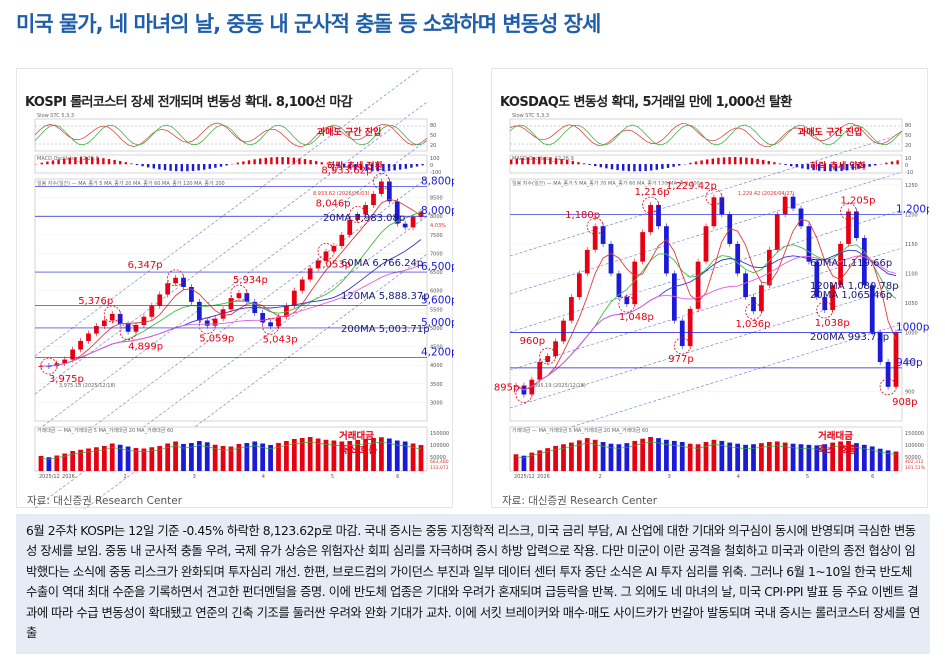 This screenshot has width=945, height=657. Describe the element at coordinates (908, 159) in the screenshot. I see `macd-tick: 10` at that location.